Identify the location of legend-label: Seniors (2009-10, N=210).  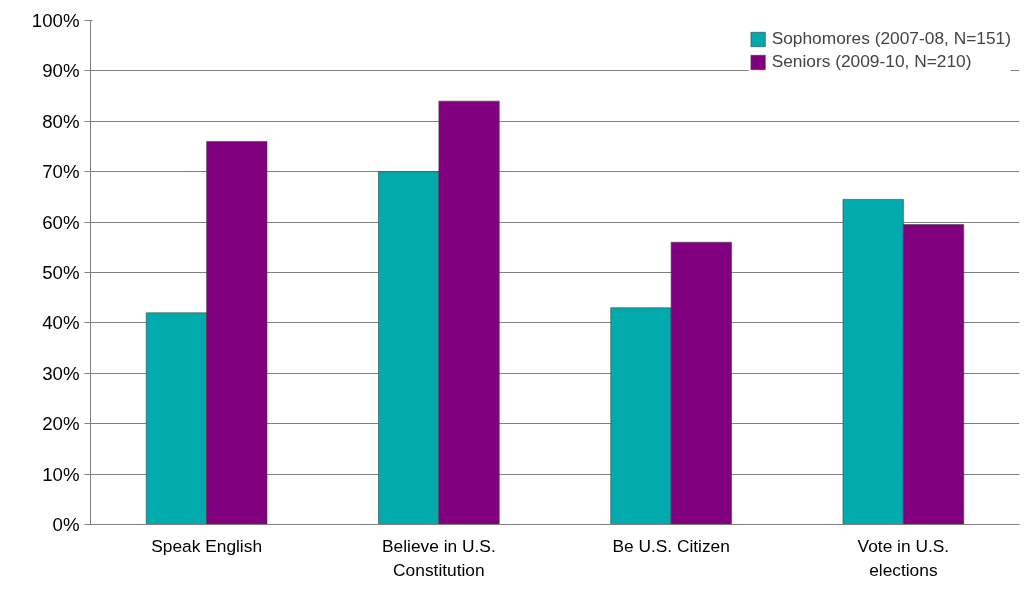
(871, 61).